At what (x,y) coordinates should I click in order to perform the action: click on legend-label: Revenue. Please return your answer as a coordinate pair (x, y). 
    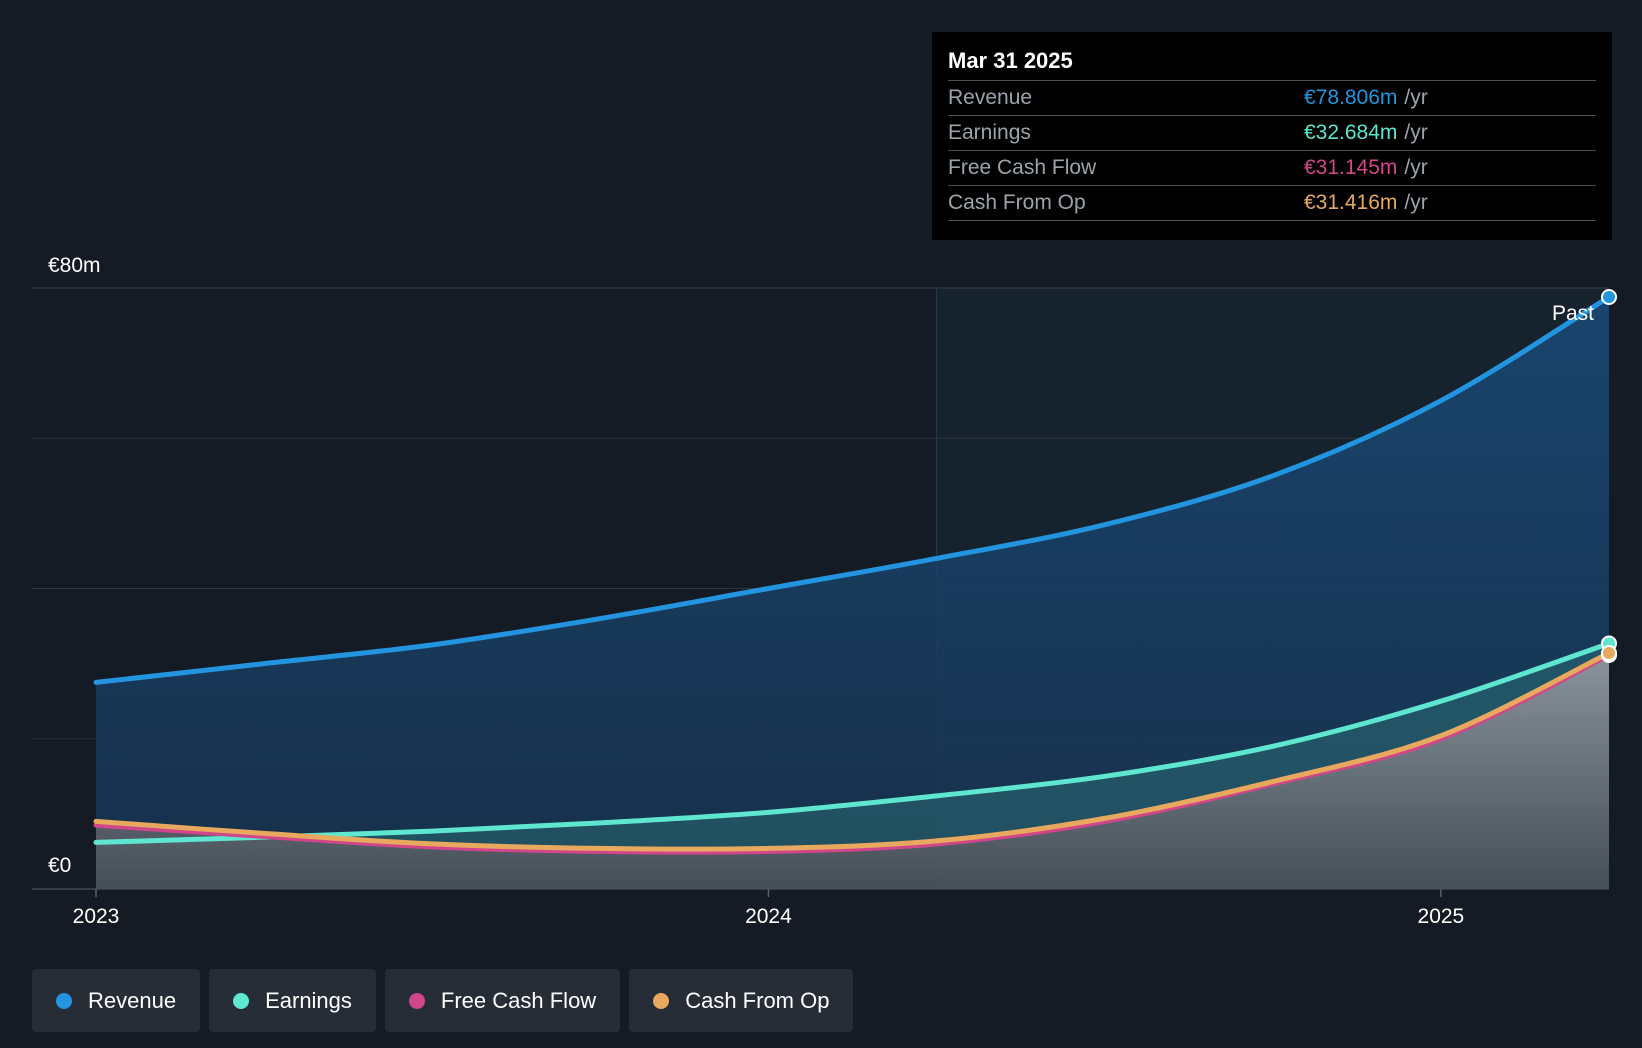
    Looking at the image, I should click on (132, 1000).